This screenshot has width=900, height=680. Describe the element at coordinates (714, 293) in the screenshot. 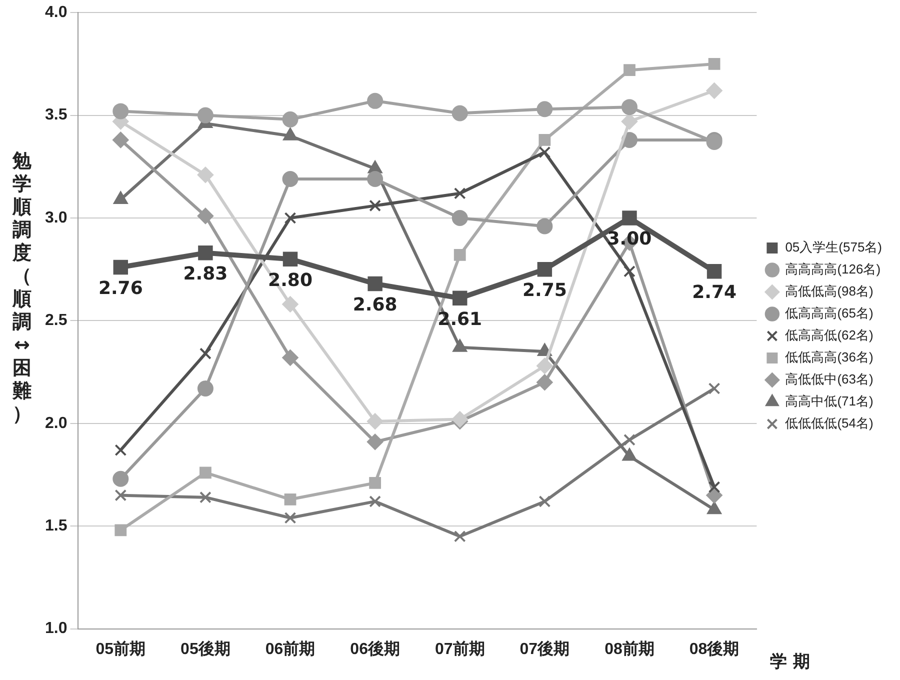

I see `data-label: 2.74` at that location.